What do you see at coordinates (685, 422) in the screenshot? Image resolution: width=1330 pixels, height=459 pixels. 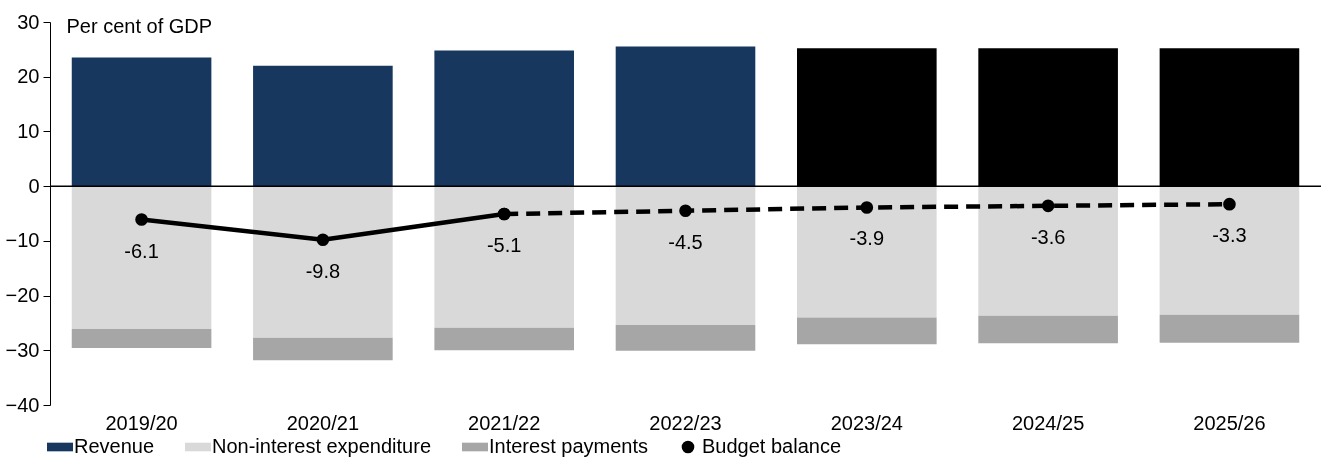 I see `x-tick-label: 2022/23` at bounding box center [685, 422].